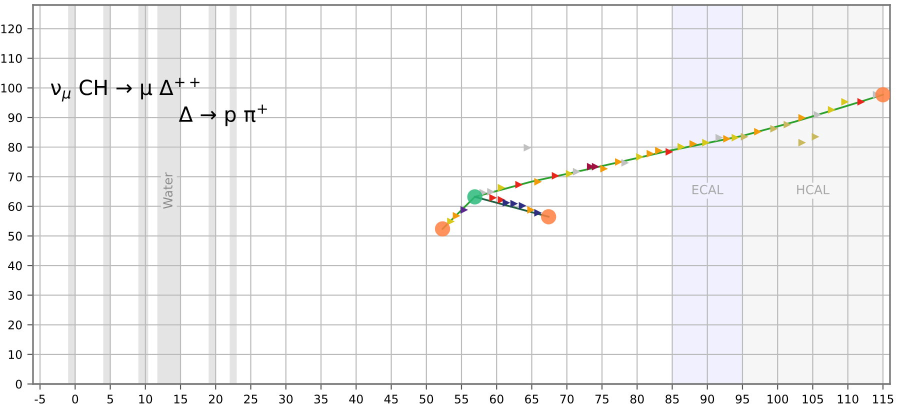 The image size is (899, 407). I want to click on x-tick-label: 20, so click(215, 399).